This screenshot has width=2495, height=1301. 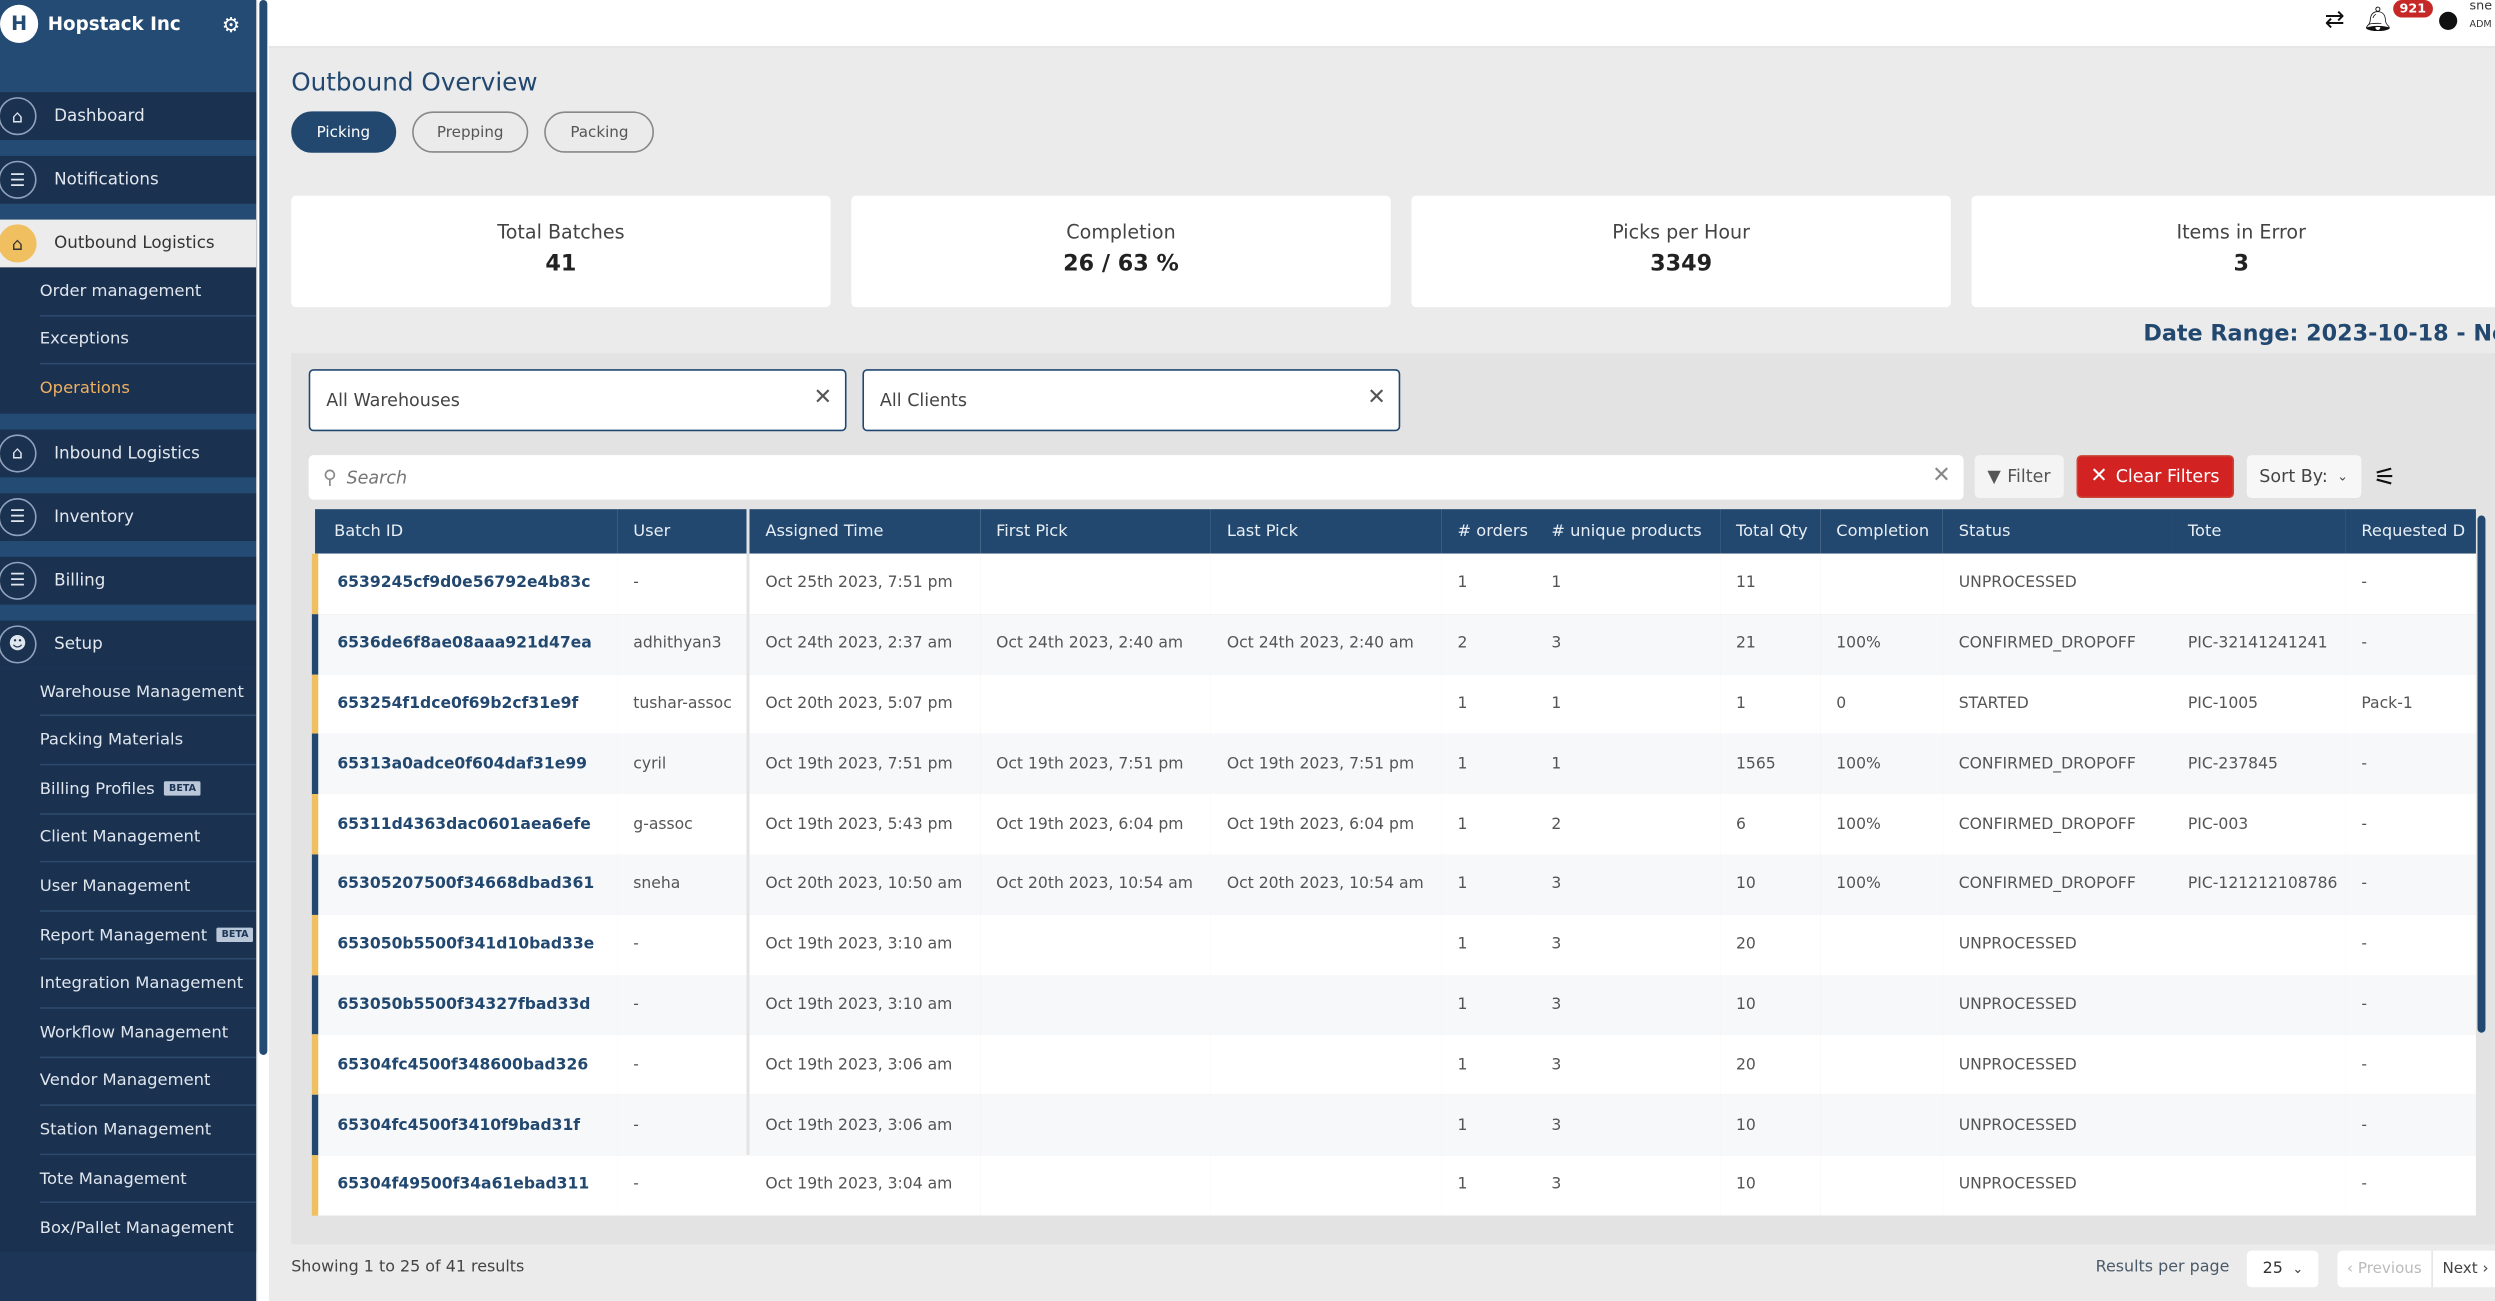 What do you see at coordinates (464, 764) in the screenshot?
I see `batch-id-link: 65313a0adce0f604daf31e99` at bounding box center [464, 764].